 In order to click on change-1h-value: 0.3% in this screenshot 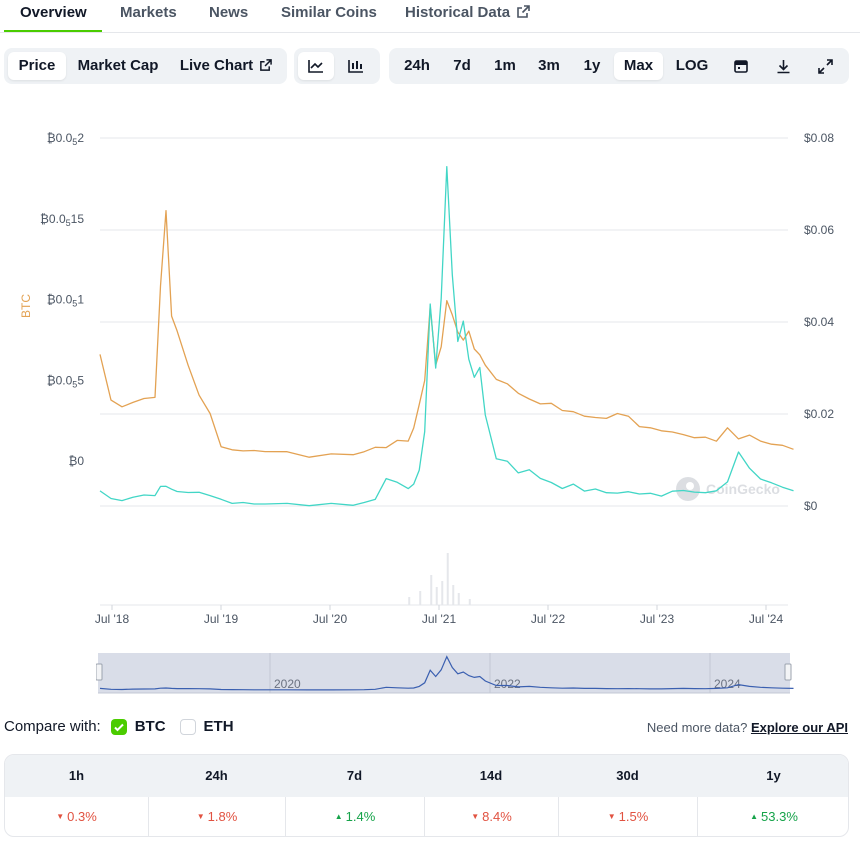, I will do `click(82, 816)`.